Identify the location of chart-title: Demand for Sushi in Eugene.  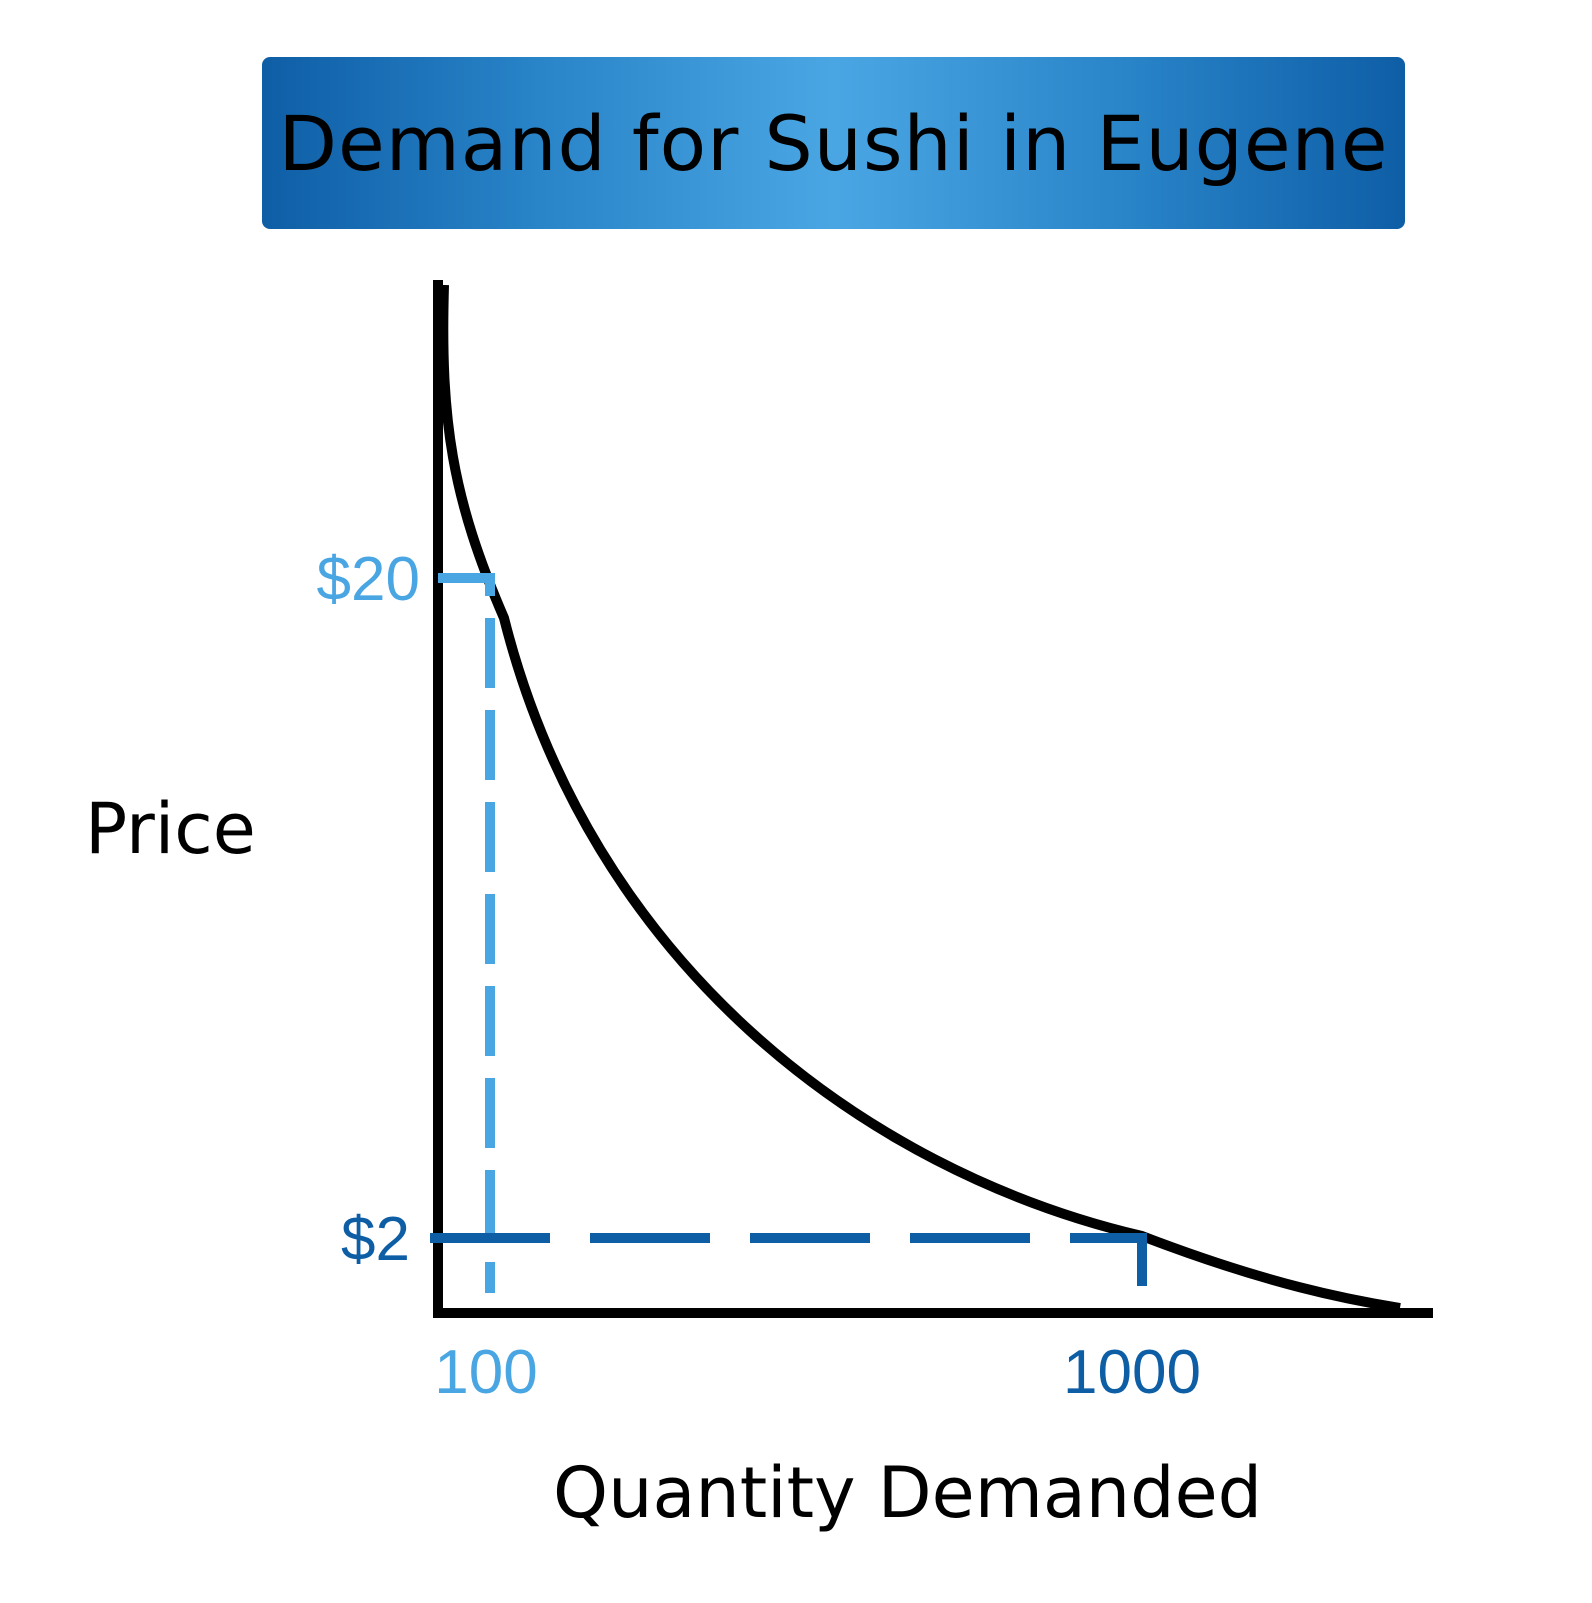
(833, 143).